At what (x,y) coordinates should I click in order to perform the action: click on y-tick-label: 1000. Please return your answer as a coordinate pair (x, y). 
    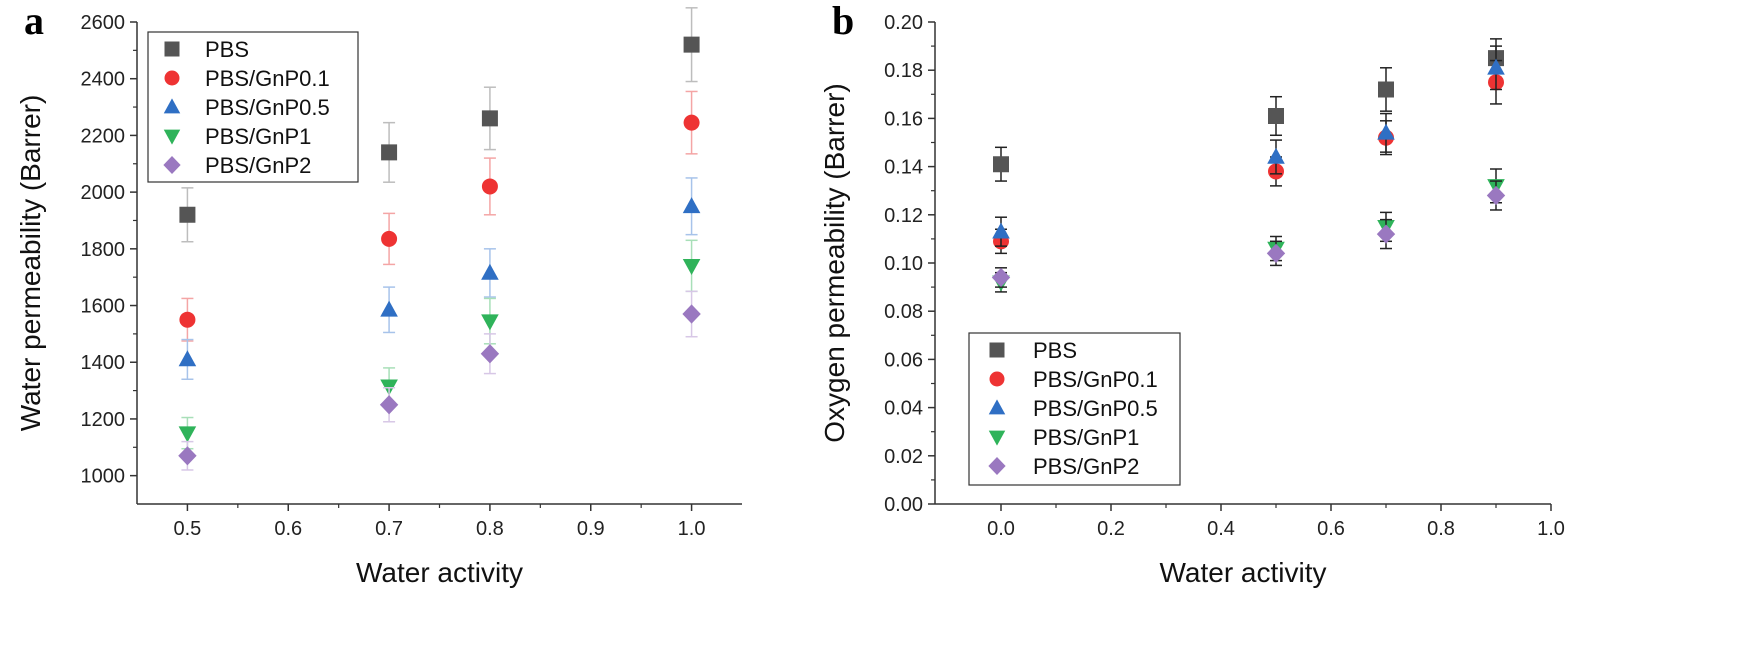
    Looking at the image, I should click on (103, 477).